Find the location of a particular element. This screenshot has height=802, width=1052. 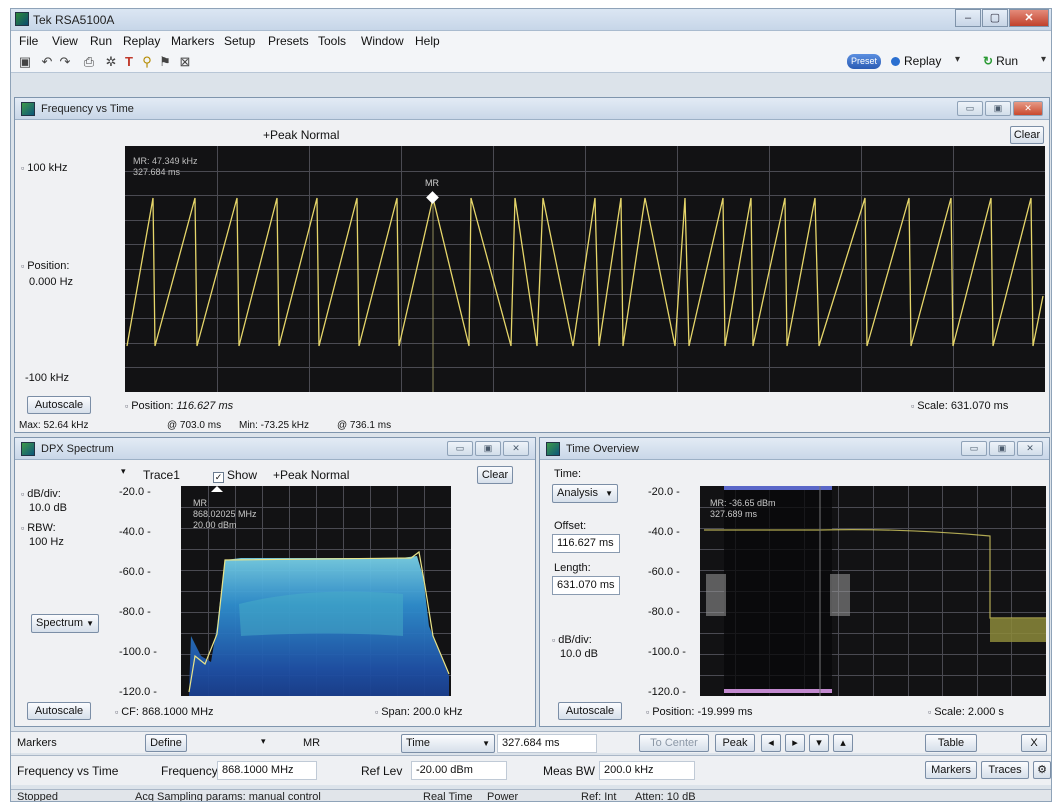

offset-field: 116.627 ms is located at coordinates (586, 543).